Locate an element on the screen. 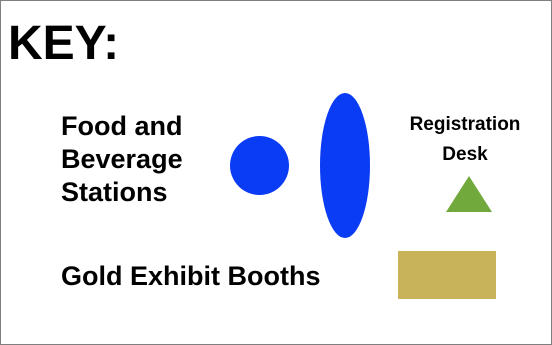 Image resolution: width=552 pixels, height=345 pixels. registration-label-line-1: Registration is located at coordinates (465, 124).